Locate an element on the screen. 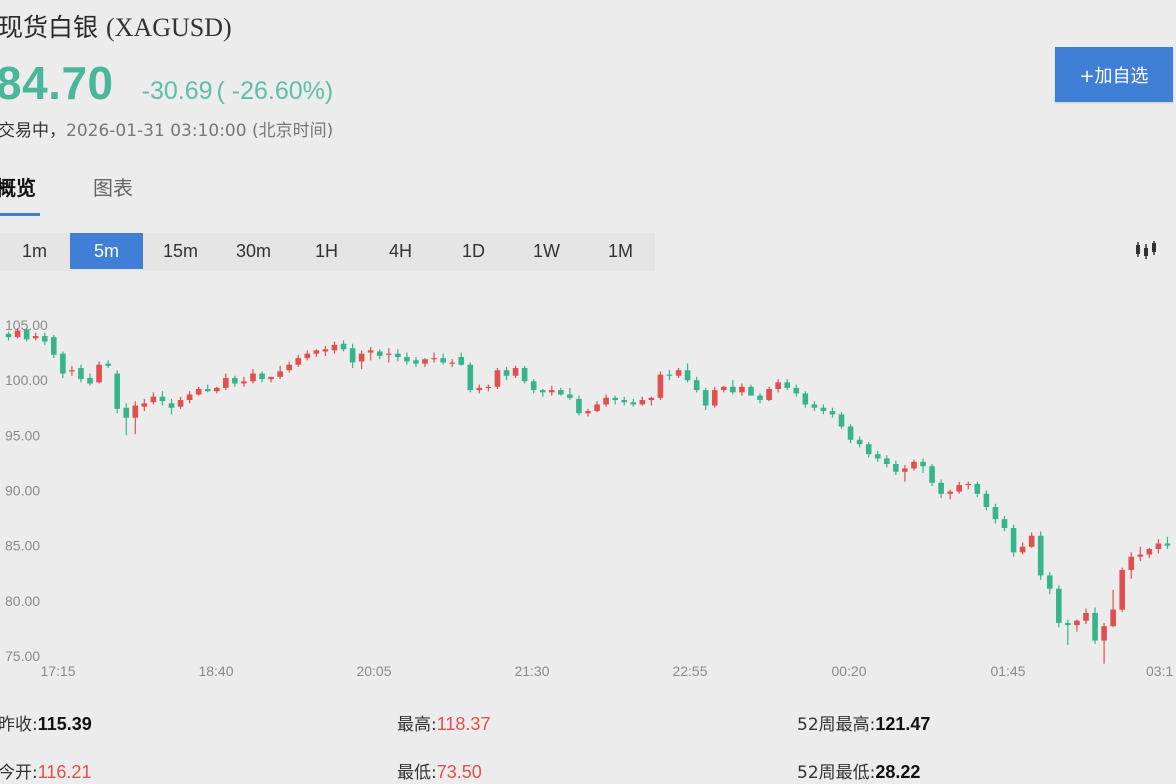 The width and height of the screenshot is (1176, 784). interval-5m: 5m is located at coordinates (106, 251).